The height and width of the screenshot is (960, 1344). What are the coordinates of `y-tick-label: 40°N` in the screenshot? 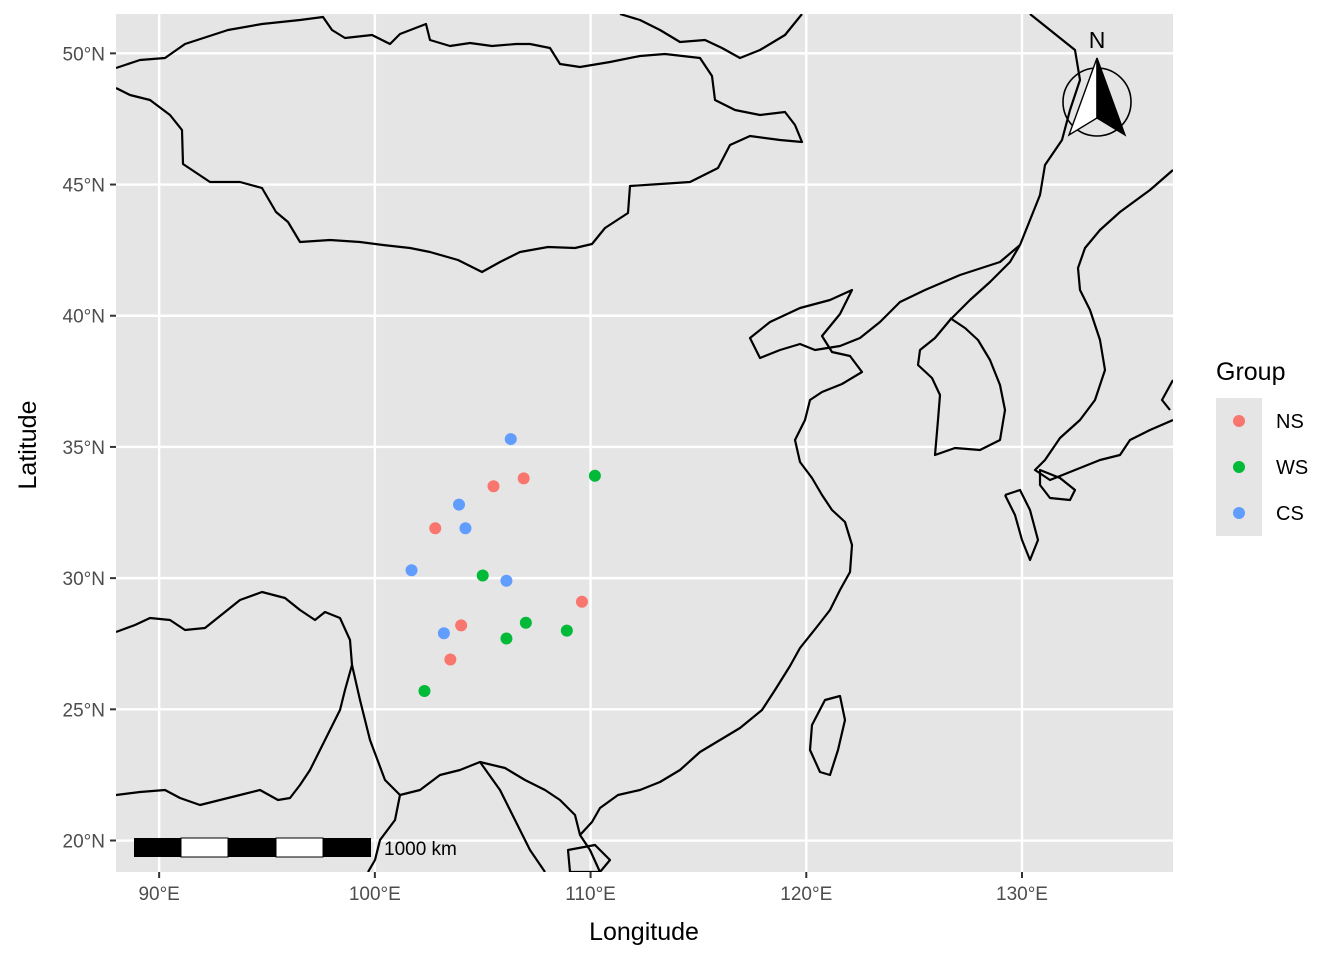 It's located at (84, 317).